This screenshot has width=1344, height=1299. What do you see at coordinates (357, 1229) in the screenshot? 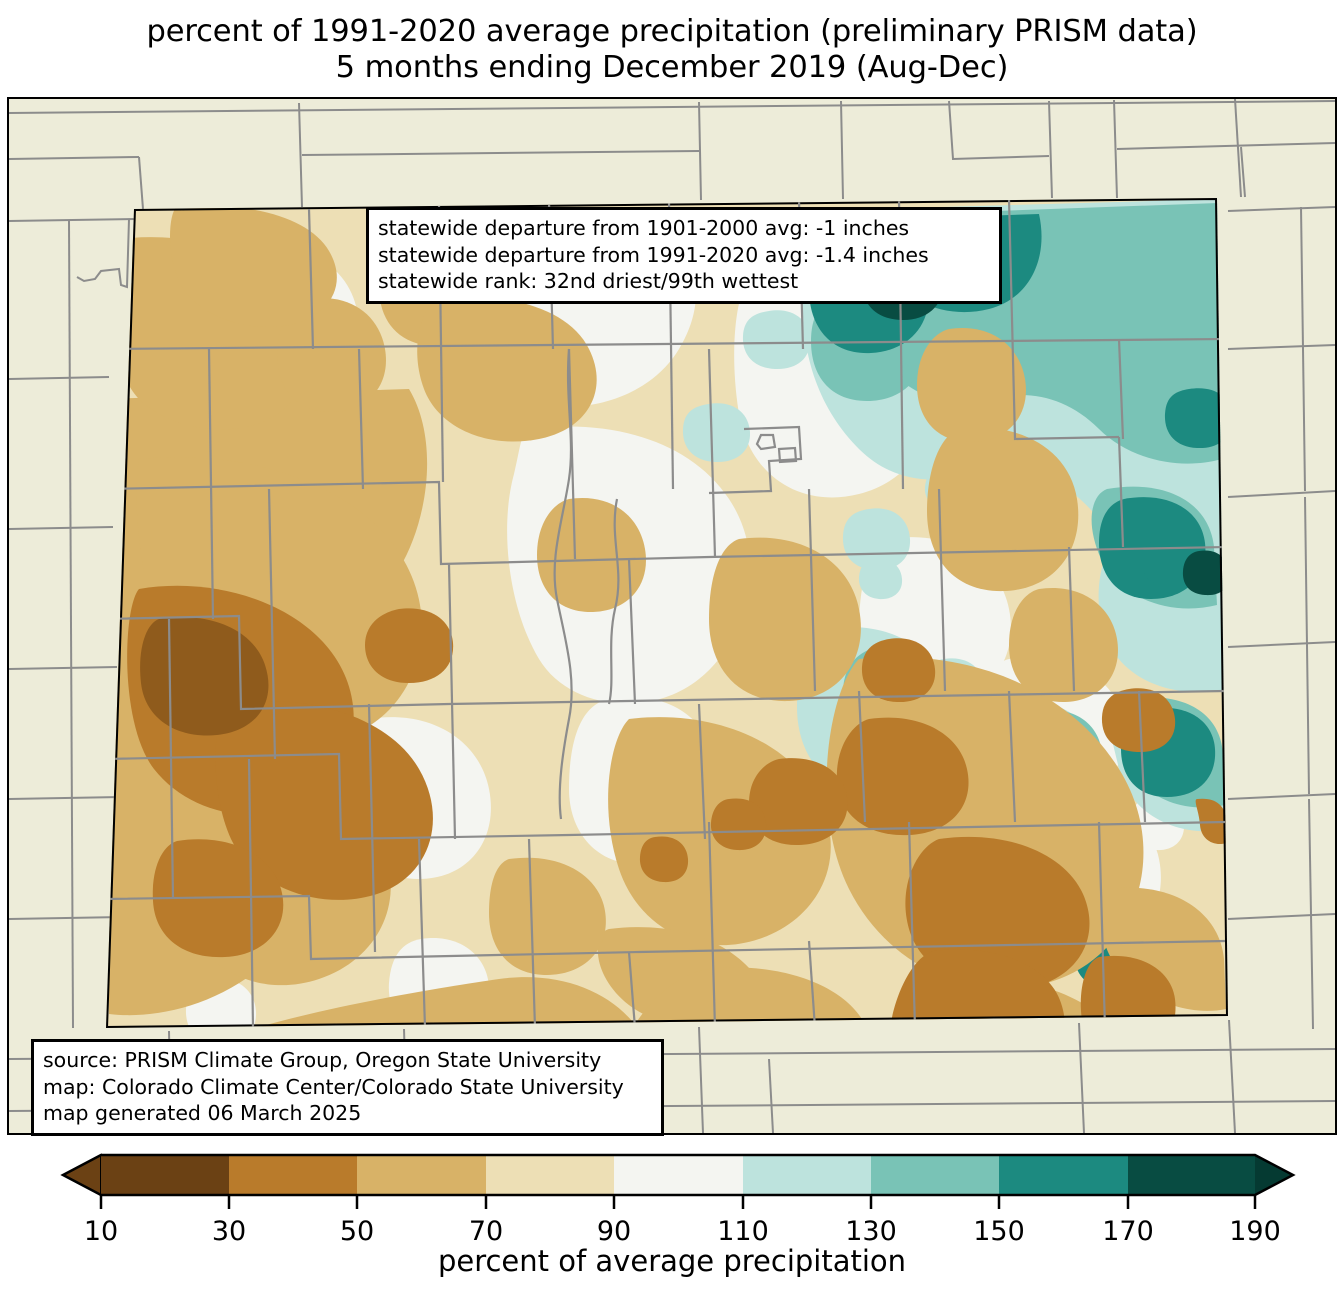
I see `colorbar-tick-label-2: 50` at bounding box center [357, 1229].